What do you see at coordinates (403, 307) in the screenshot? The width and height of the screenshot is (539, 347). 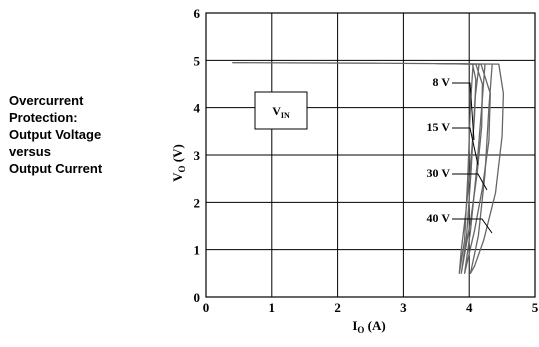 I see `x-tick-label: 3` at bounding box center [403, 307].